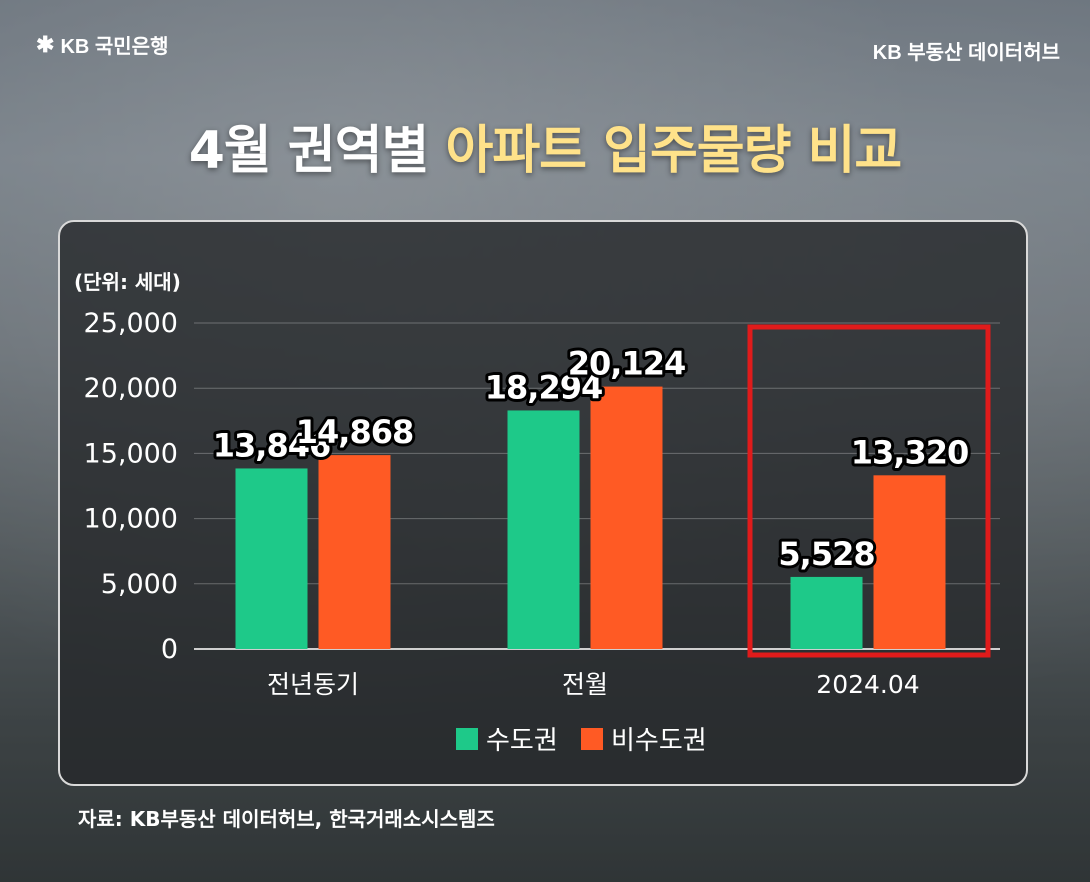 Image resolution: width=1090 pixels, height=882 pixels. Describe the element at coordinates (543, 387) in the screenshot. I see `data-label: 18,294` at that location.